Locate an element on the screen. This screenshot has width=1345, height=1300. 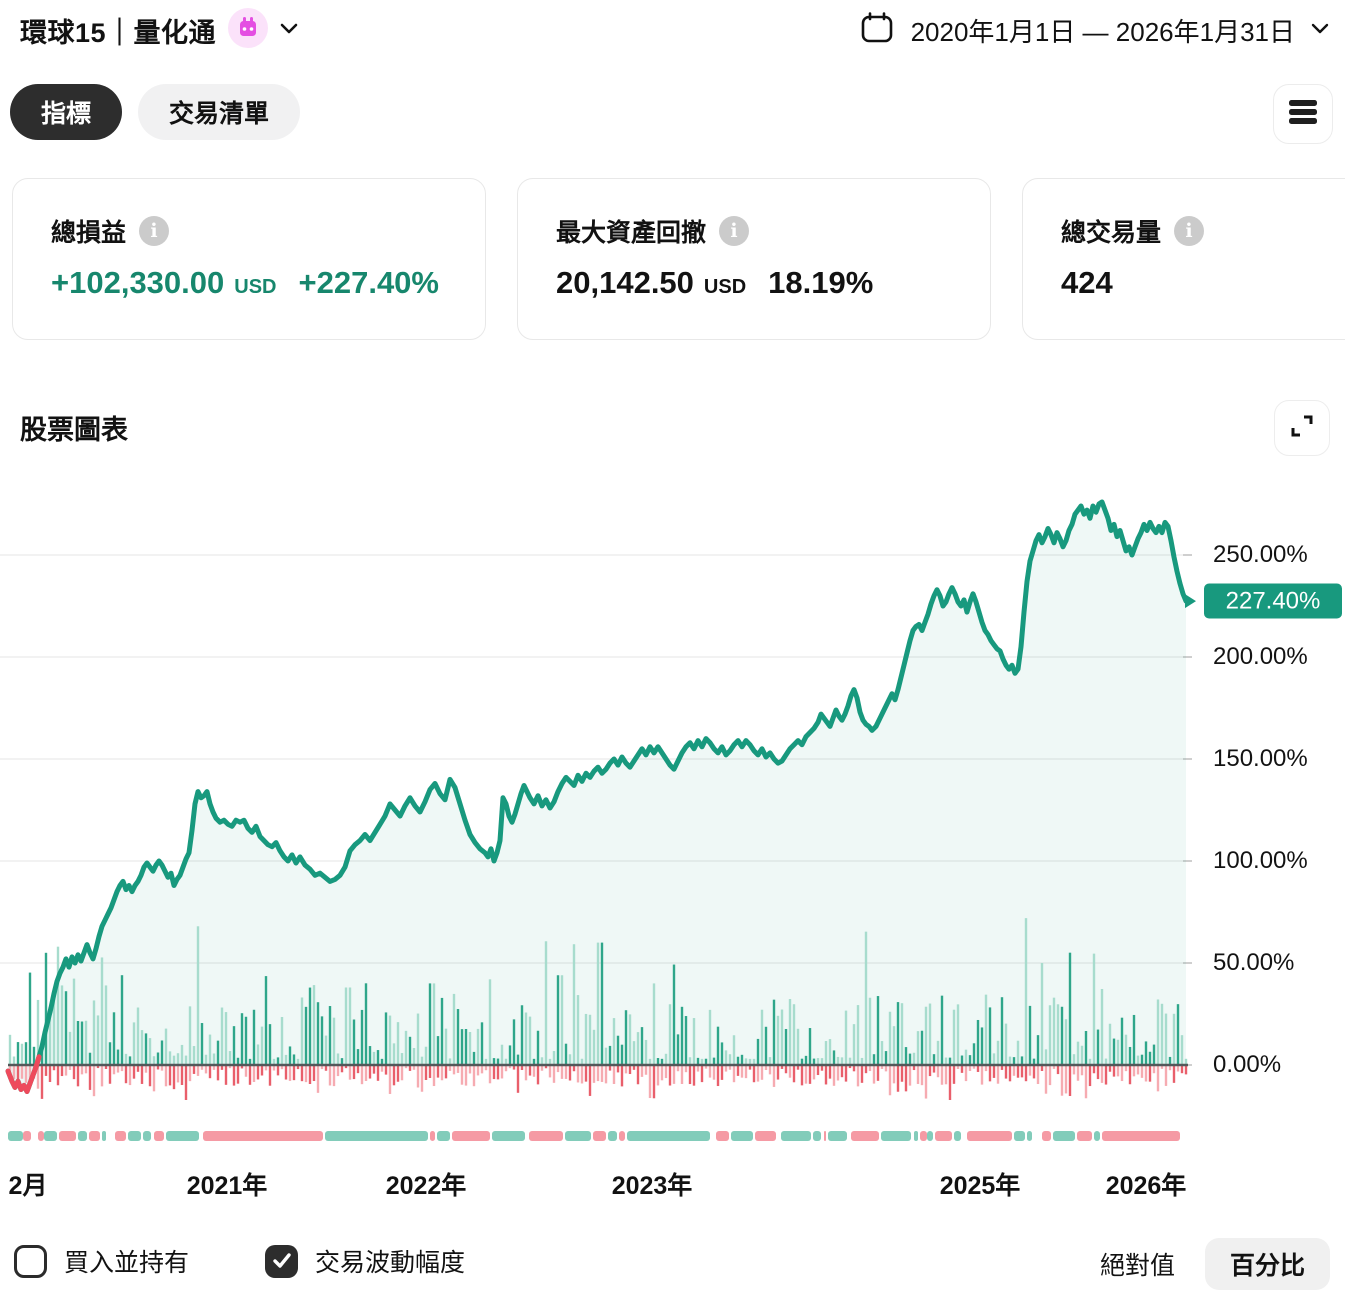
layout-list-button is located at coordinates (1303, 114).